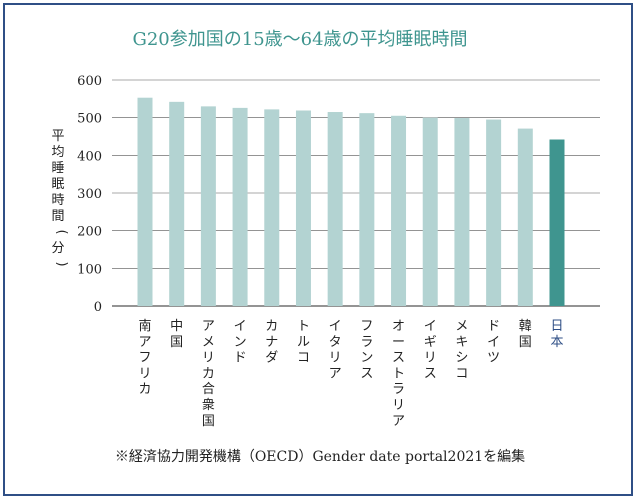 This screenshot has height=503, width=640. What do you see at coordinates (461, 342) in the screenshot?
I see `category-label-char: キ` at bounding box center [461, 342].